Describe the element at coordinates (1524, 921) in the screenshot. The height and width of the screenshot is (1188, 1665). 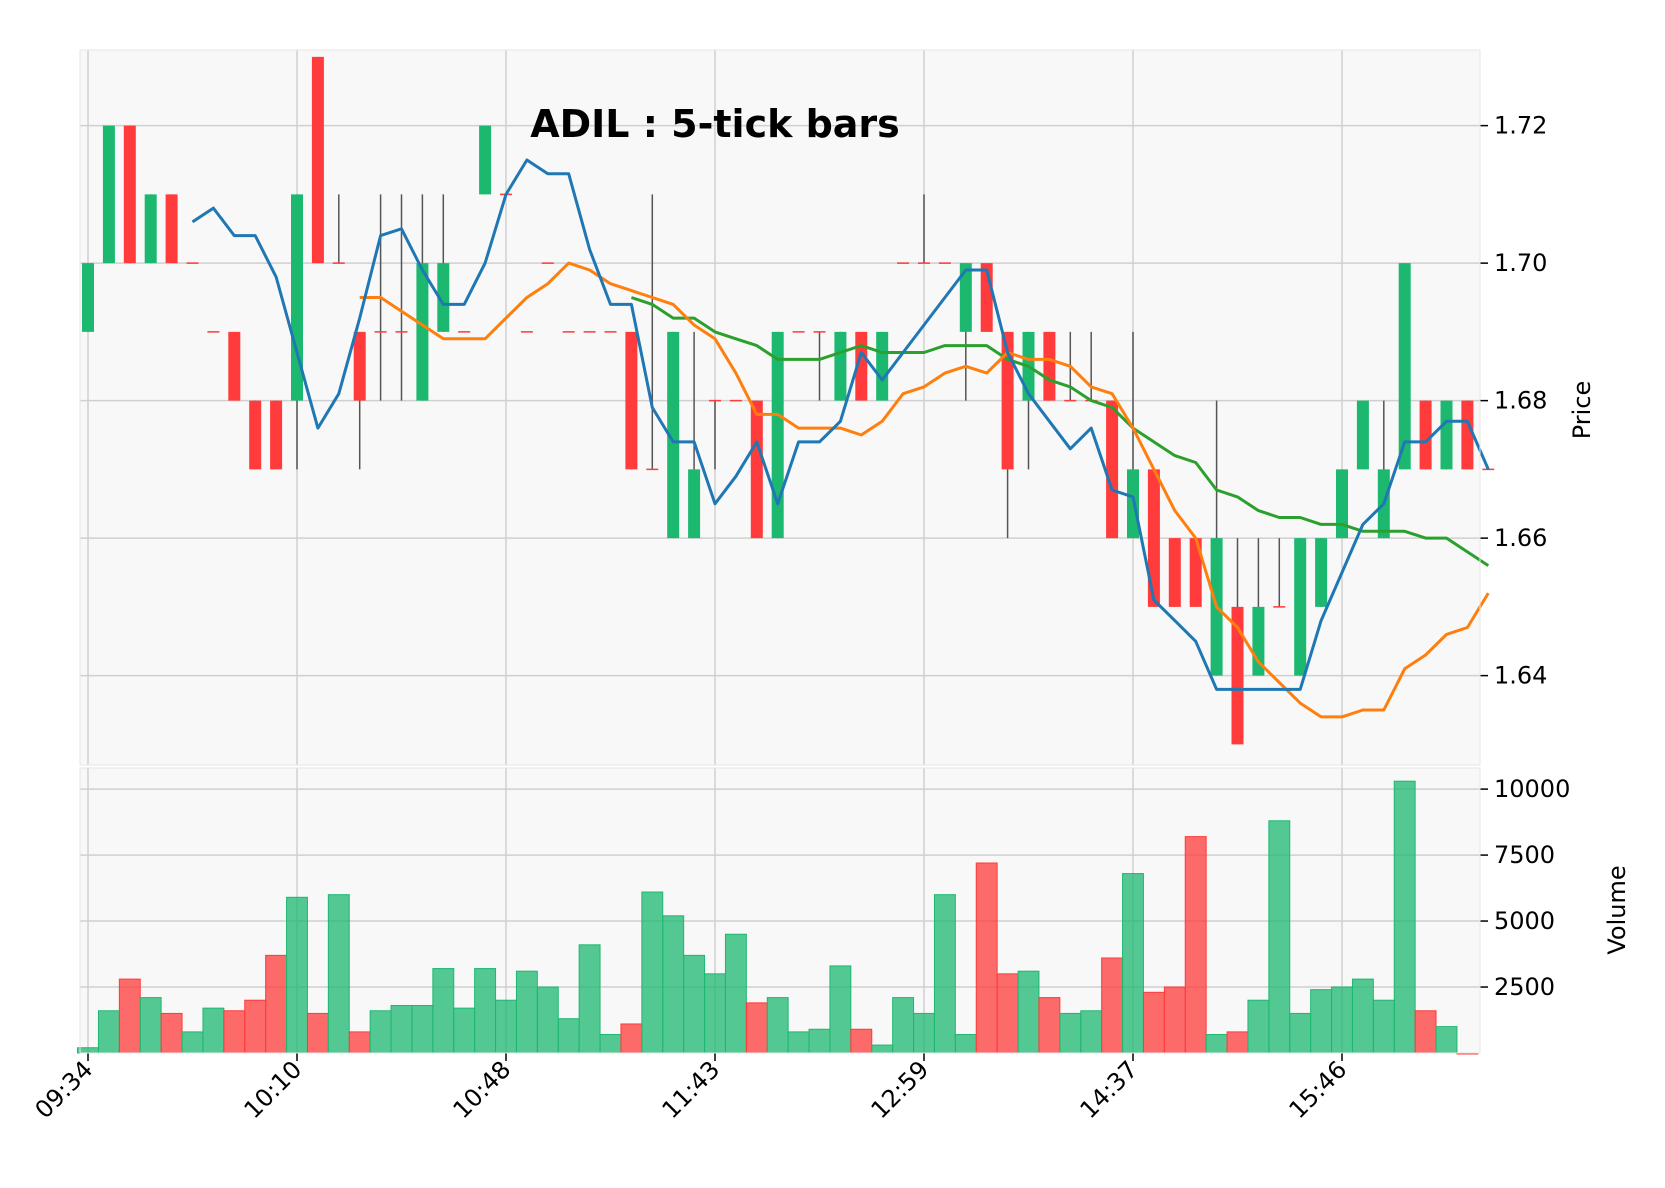
I see `volume-tick-label: 5000` at that location.